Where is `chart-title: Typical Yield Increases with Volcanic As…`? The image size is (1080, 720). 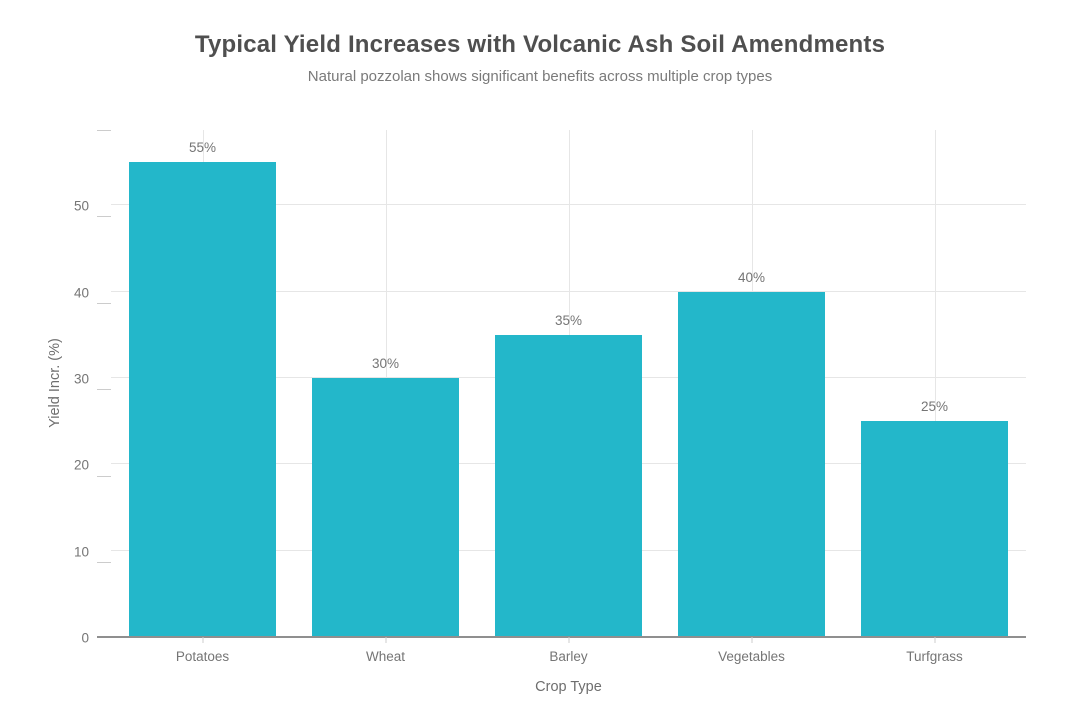 chart-title: Typical Yield Increases with Volcanic As… is located at coordinates (540, 44).